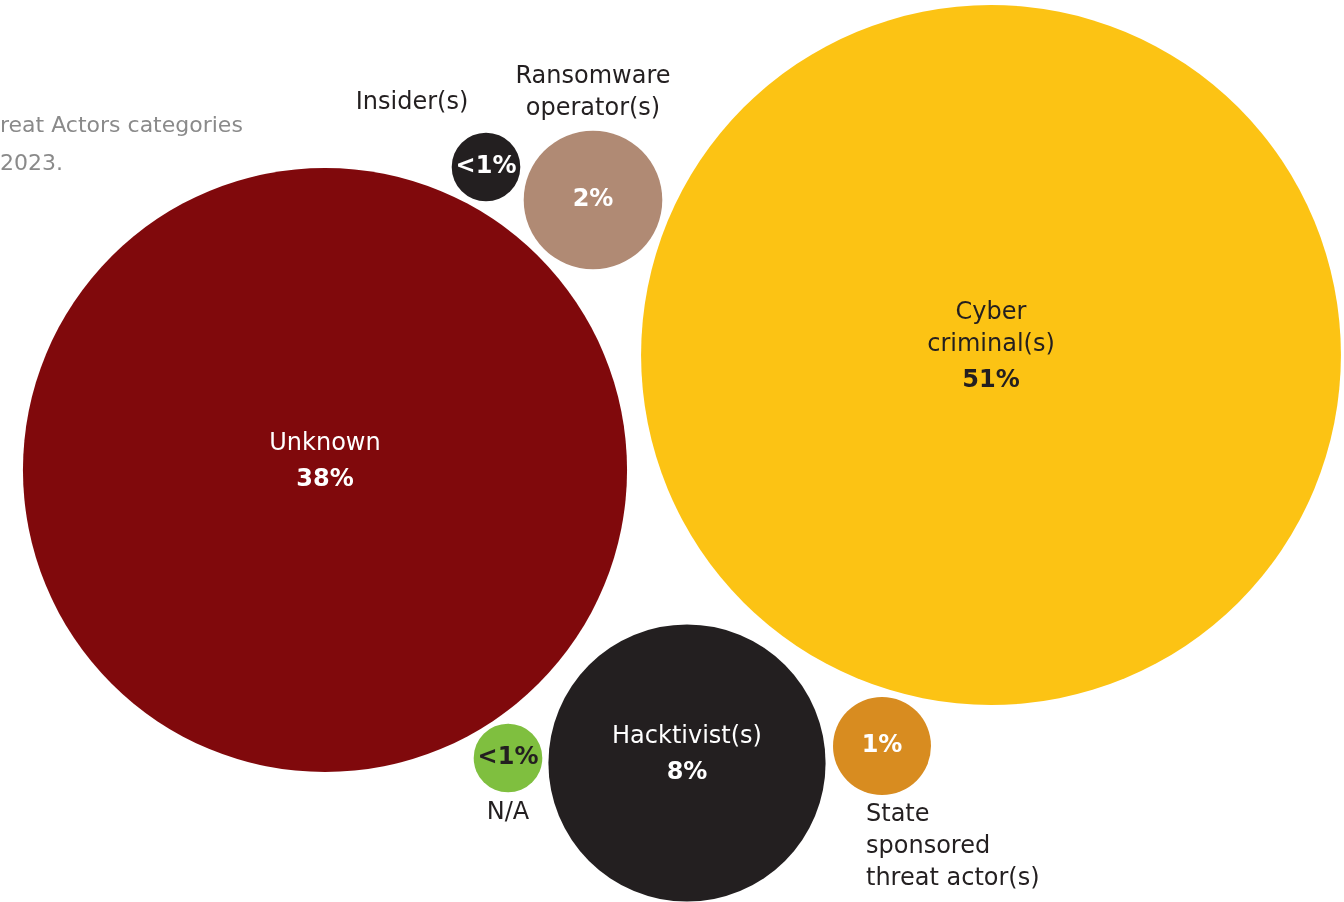  I want to click on data-label: 1%, so click(882, 744).